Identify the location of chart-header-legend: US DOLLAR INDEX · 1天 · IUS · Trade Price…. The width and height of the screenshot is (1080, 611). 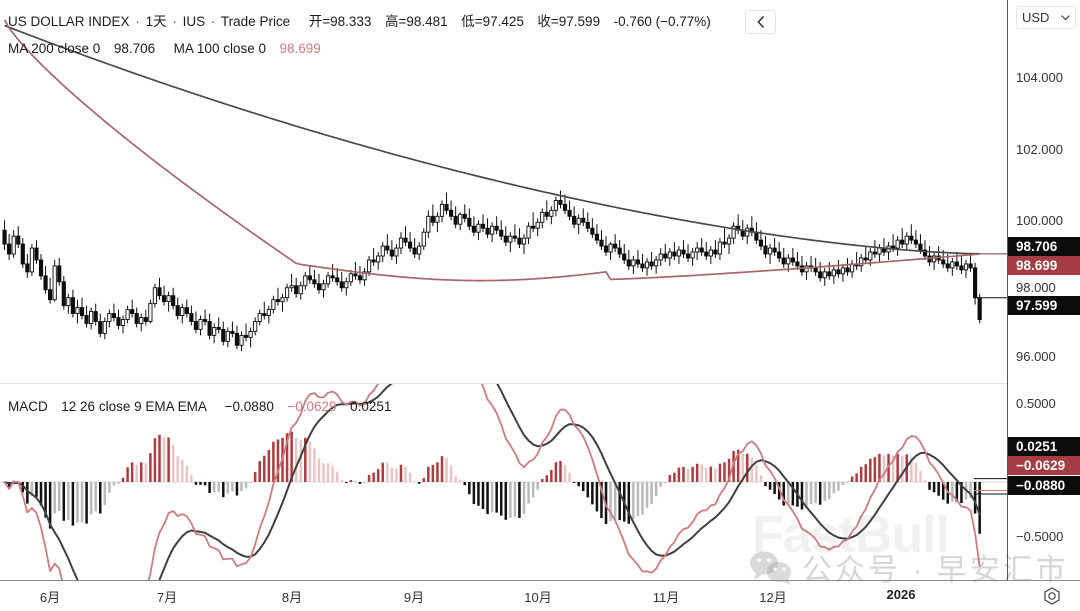
(359, 20).